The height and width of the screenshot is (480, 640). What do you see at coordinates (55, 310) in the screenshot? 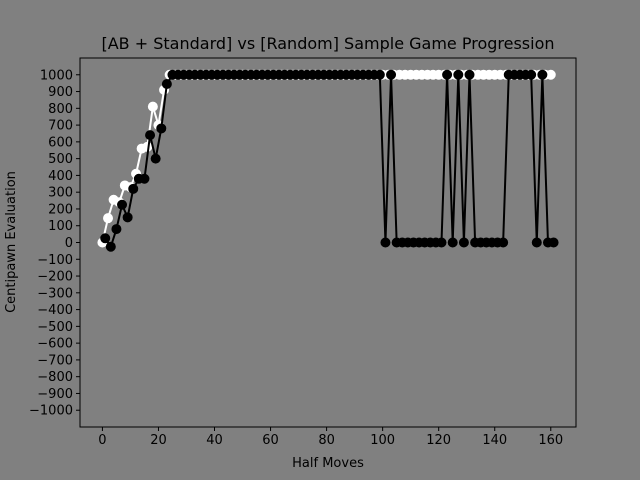
I see `y-tick-label: −400` at bounding box center [55, 310].